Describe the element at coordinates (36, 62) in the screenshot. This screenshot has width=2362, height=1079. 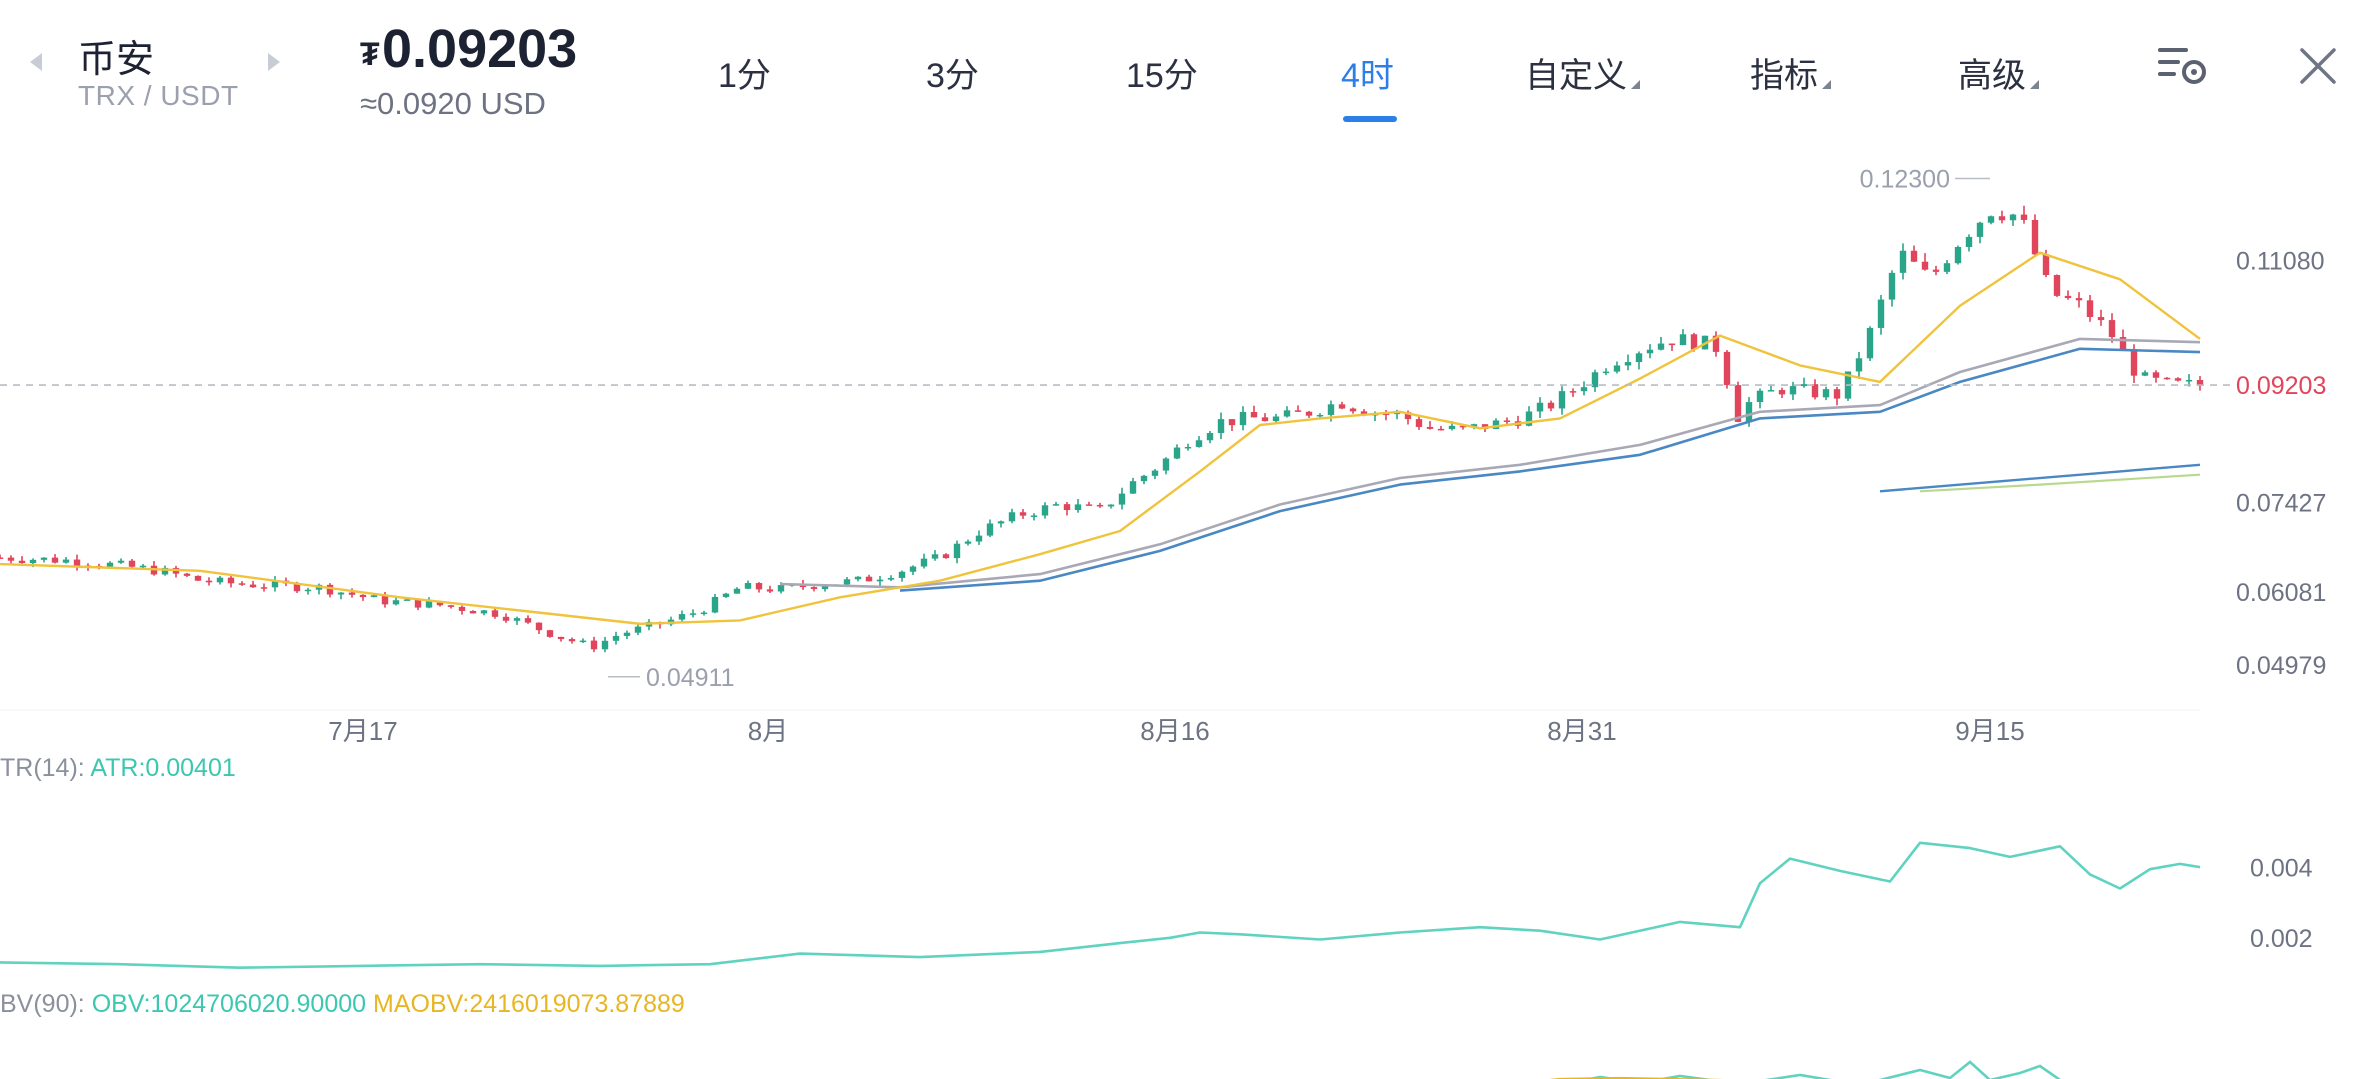
I see `chevron-left-icon` at that location.